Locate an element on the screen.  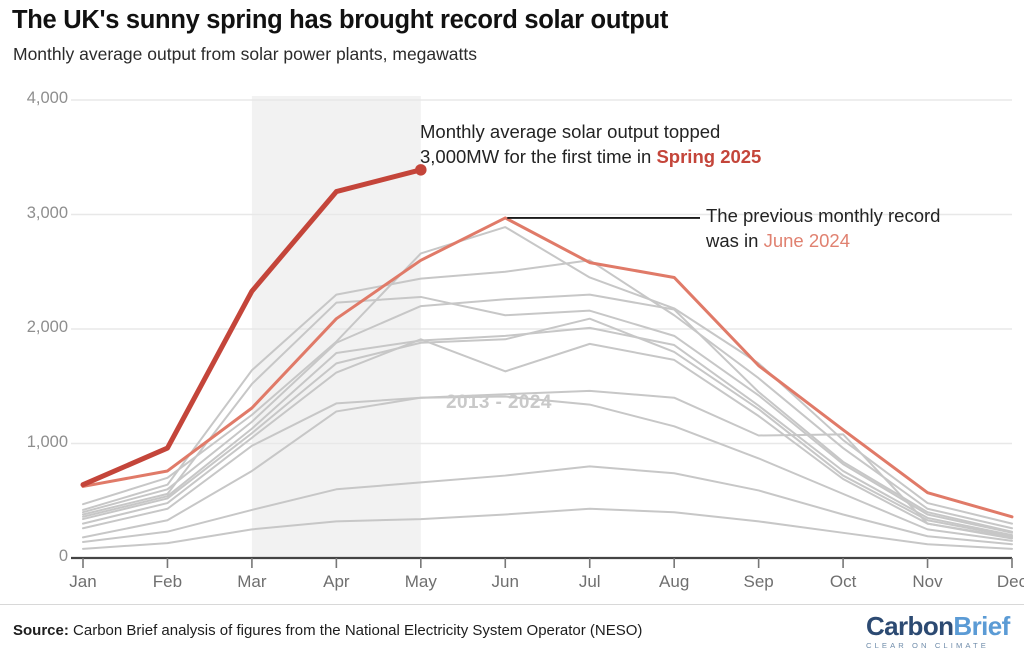
annotation-spring-line1: Monthly average solar output topped is located at coordinates (570, 131).